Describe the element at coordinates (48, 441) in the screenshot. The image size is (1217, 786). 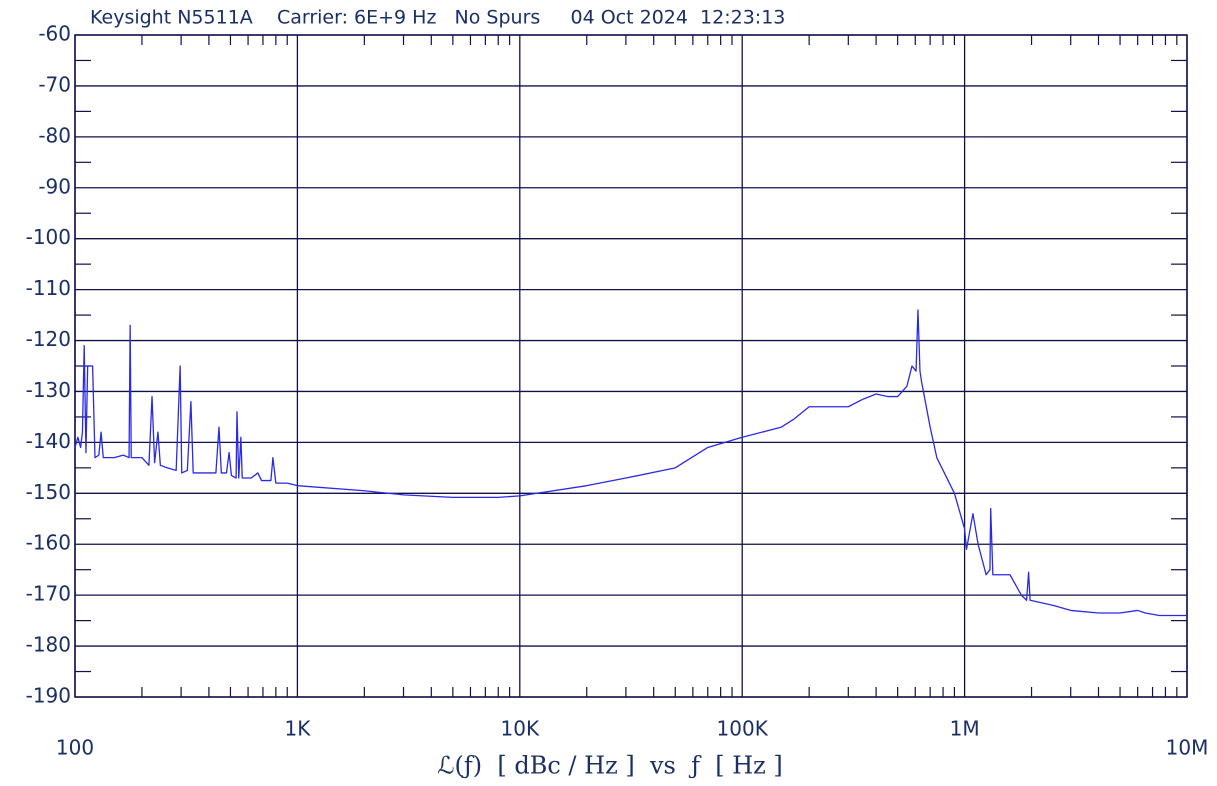
I see `y-tick-label: -140` at that location.